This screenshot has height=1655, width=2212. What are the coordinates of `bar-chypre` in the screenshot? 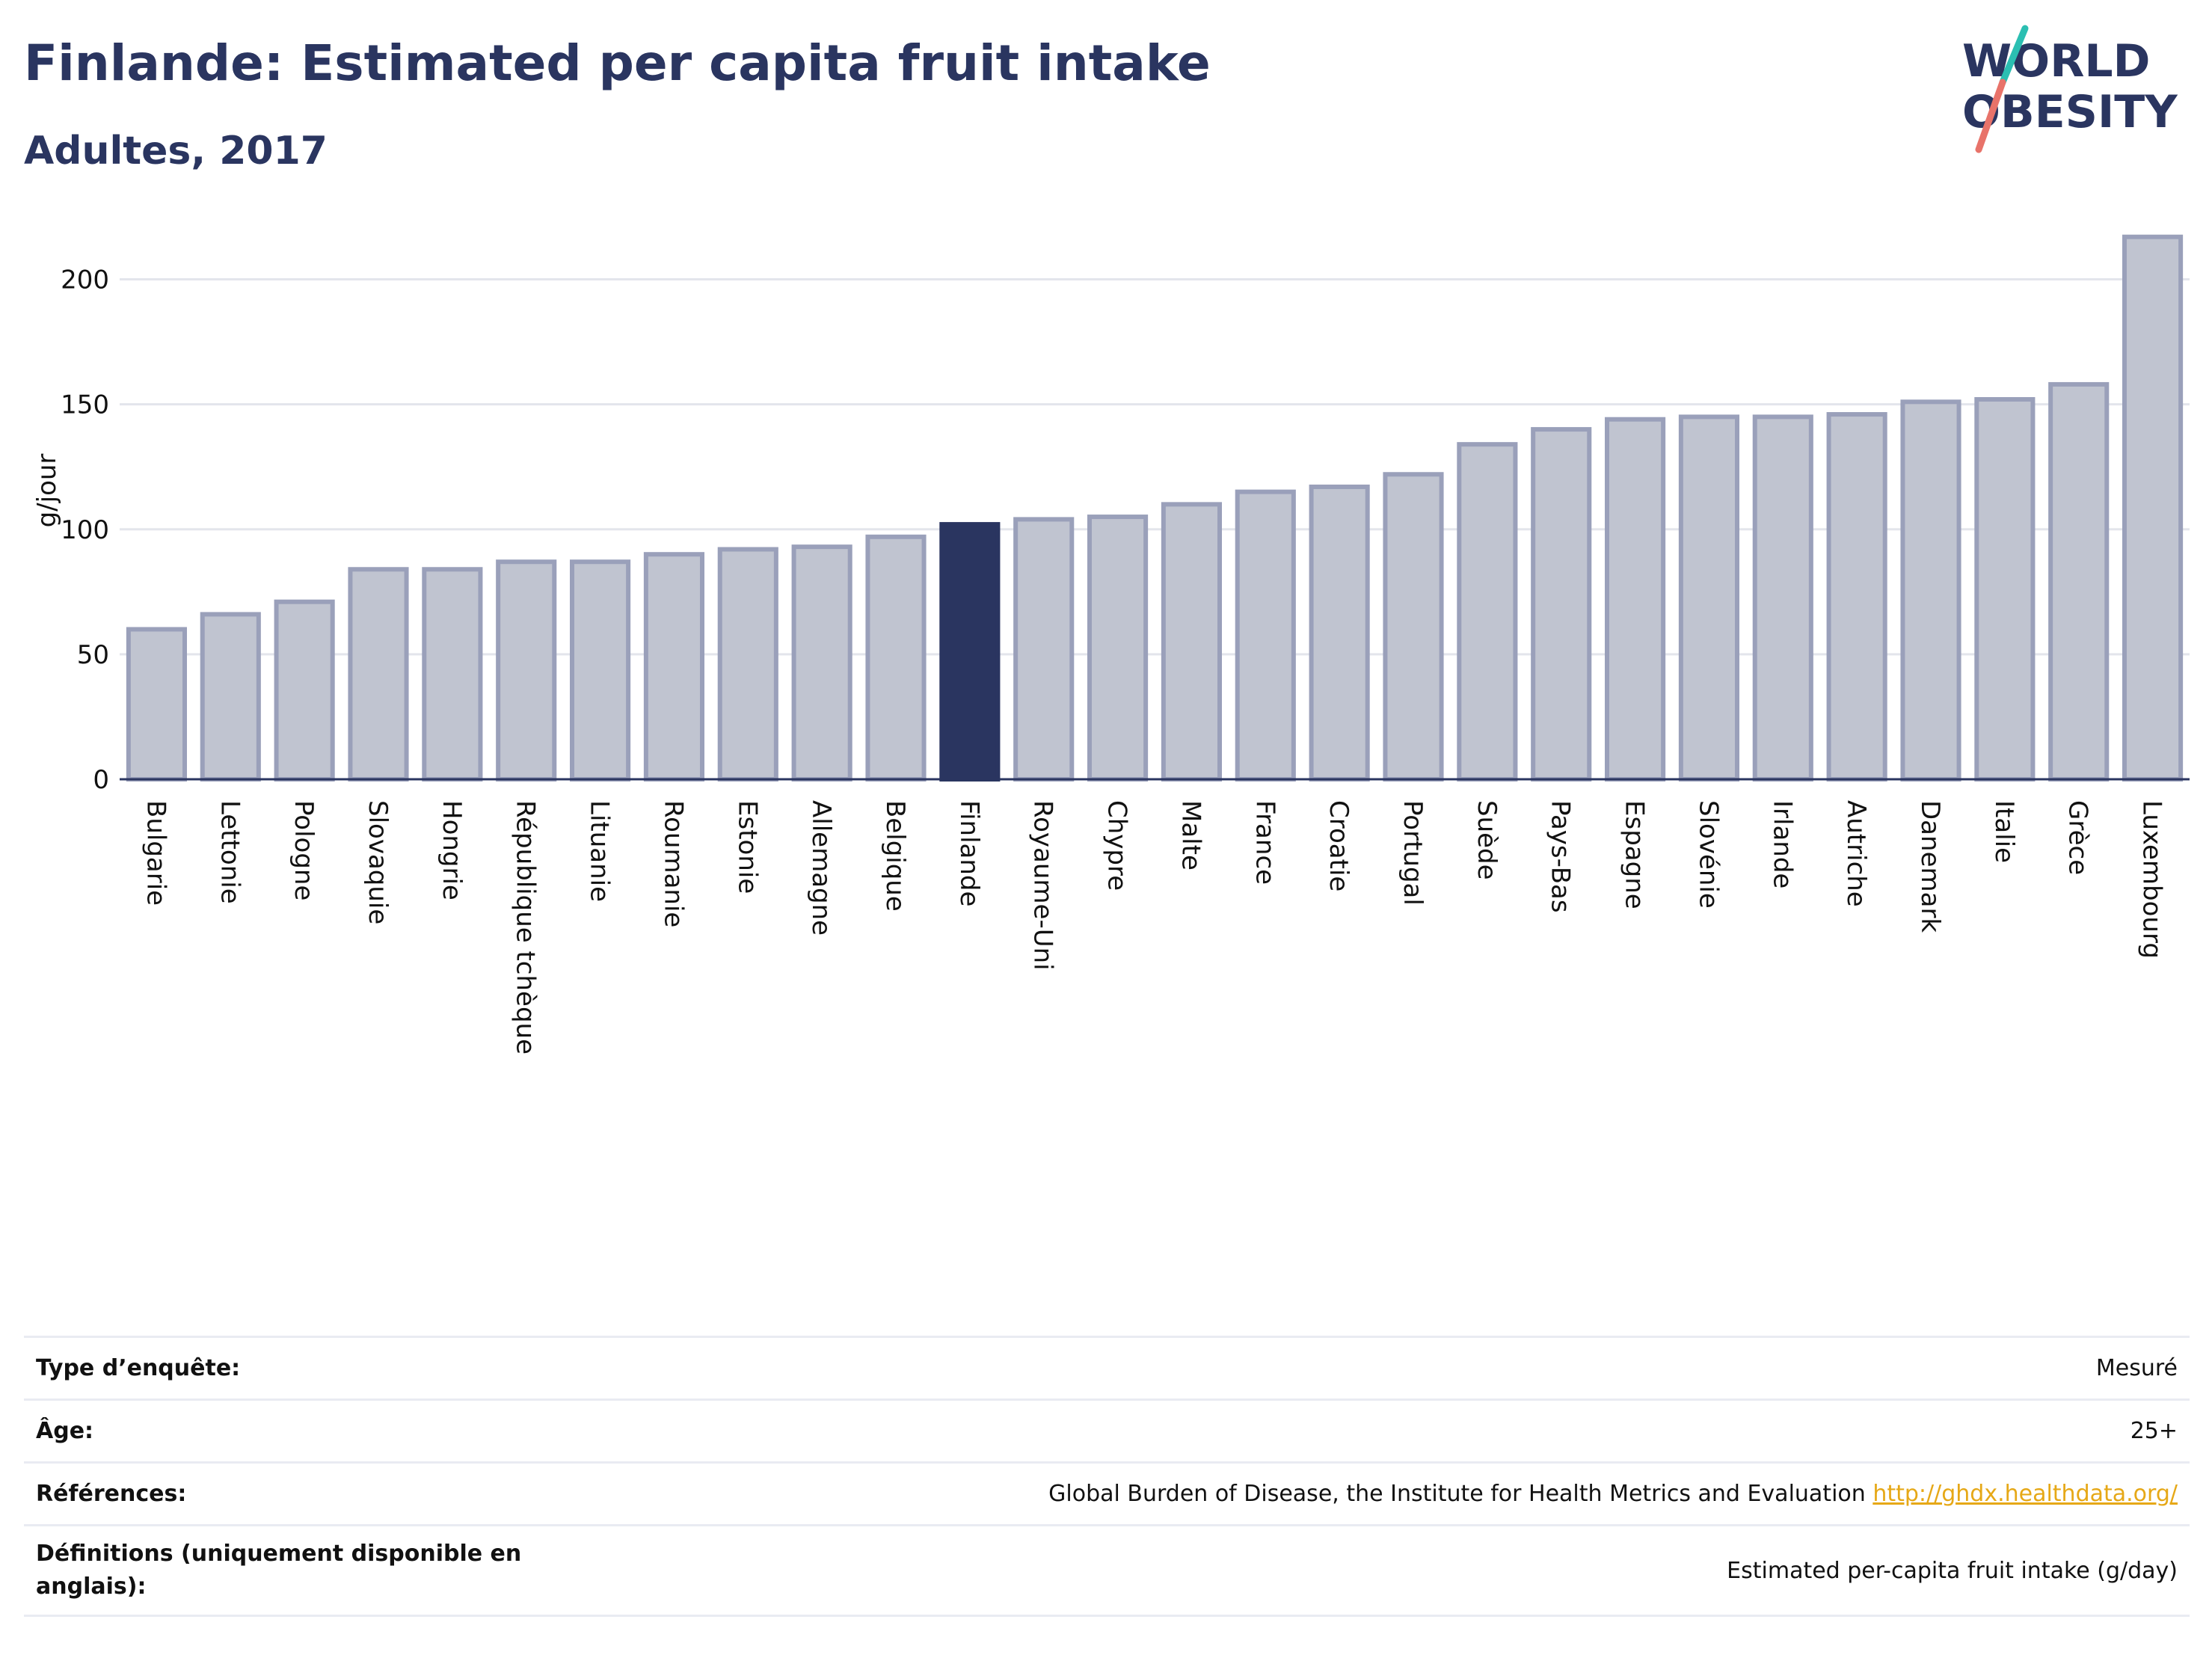 It's located at (1118, 648).